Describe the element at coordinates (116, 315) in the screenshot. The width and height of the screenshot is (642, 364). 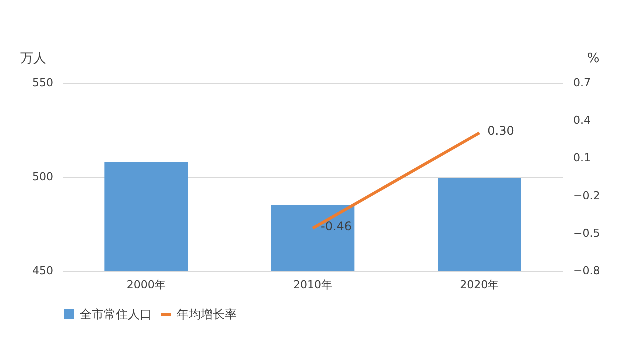
I see `legend-label: 全市常住人口` at that location.